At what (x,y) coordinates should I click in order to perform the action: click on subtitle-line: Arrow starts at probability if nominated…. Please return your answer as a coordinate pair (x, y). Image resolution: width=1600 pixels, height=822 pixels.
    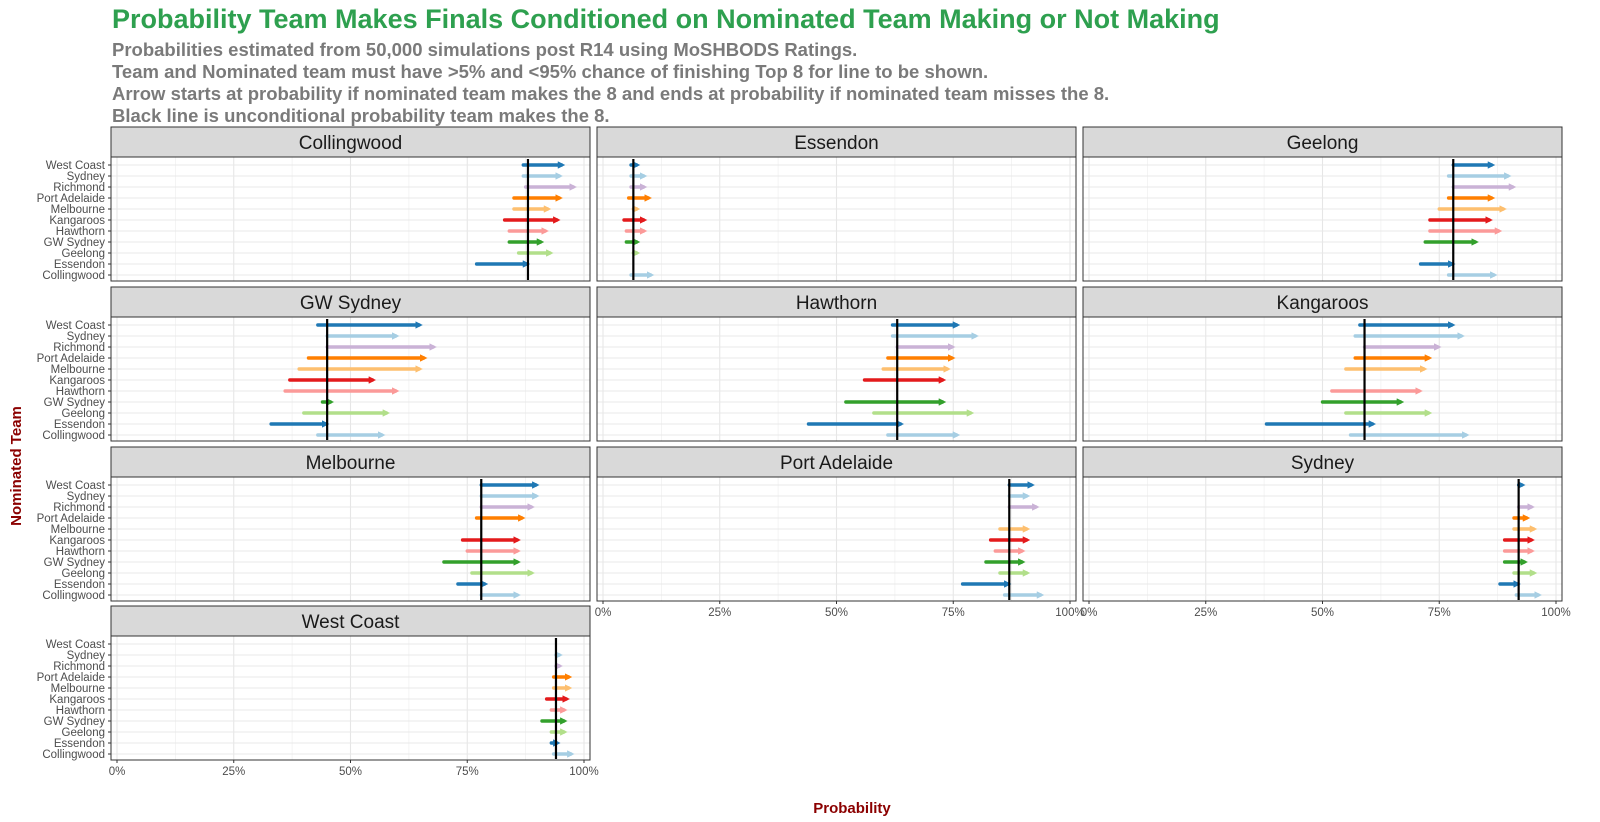
    Looking at the image, I should click on (611, 93).